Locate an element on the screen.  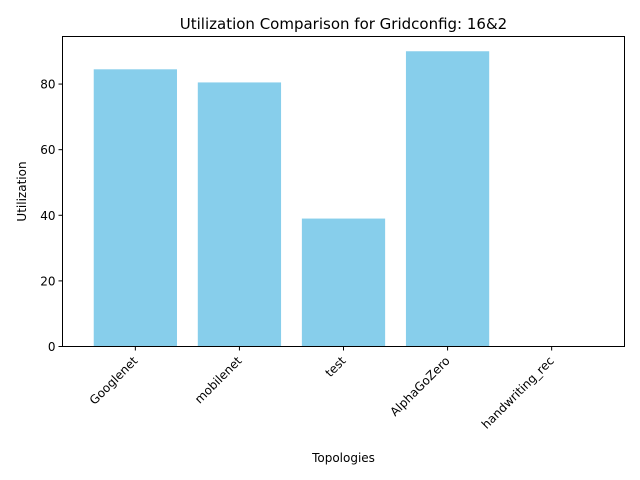
y-tick-label: 60 is located at coordinates (47, 150).